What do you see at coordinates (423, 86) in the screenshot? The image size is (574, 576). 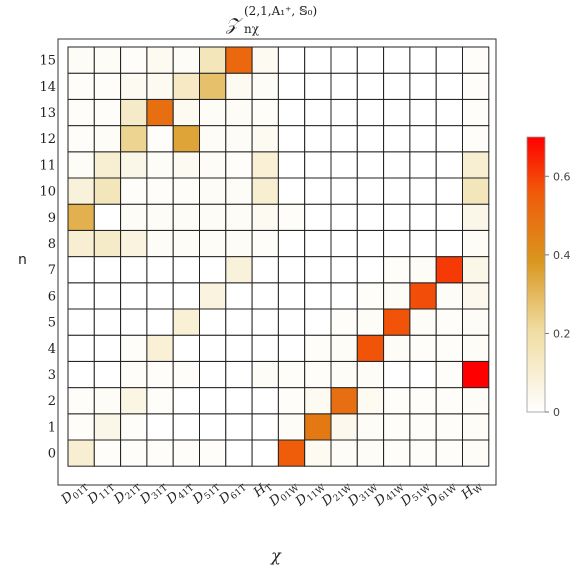 I see `heatmap-cell-n14-x13` at bounding box center [423, 86].